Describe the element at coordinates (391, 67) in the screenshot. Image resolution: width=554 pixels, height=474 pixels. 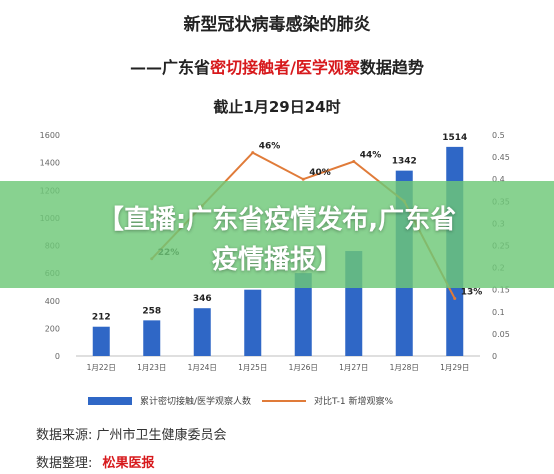
I see `title-sub-suffix: 数据趋势` at that location.